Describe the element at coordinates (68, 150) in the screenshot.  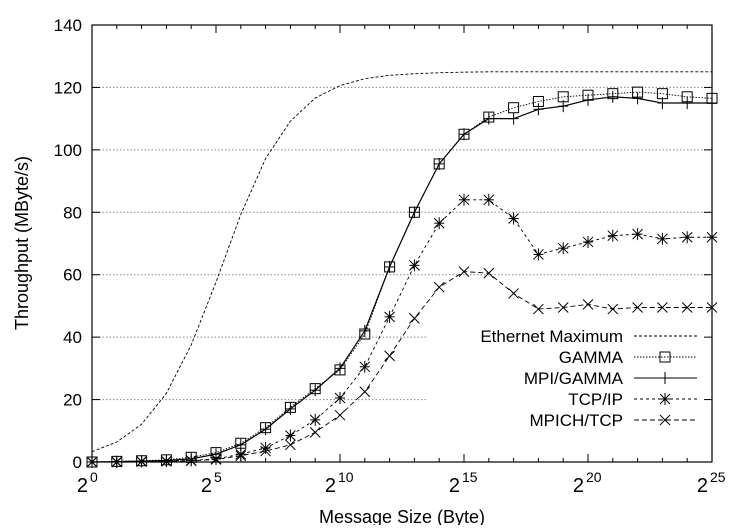
I see `y-tick-label: 100` at that location.